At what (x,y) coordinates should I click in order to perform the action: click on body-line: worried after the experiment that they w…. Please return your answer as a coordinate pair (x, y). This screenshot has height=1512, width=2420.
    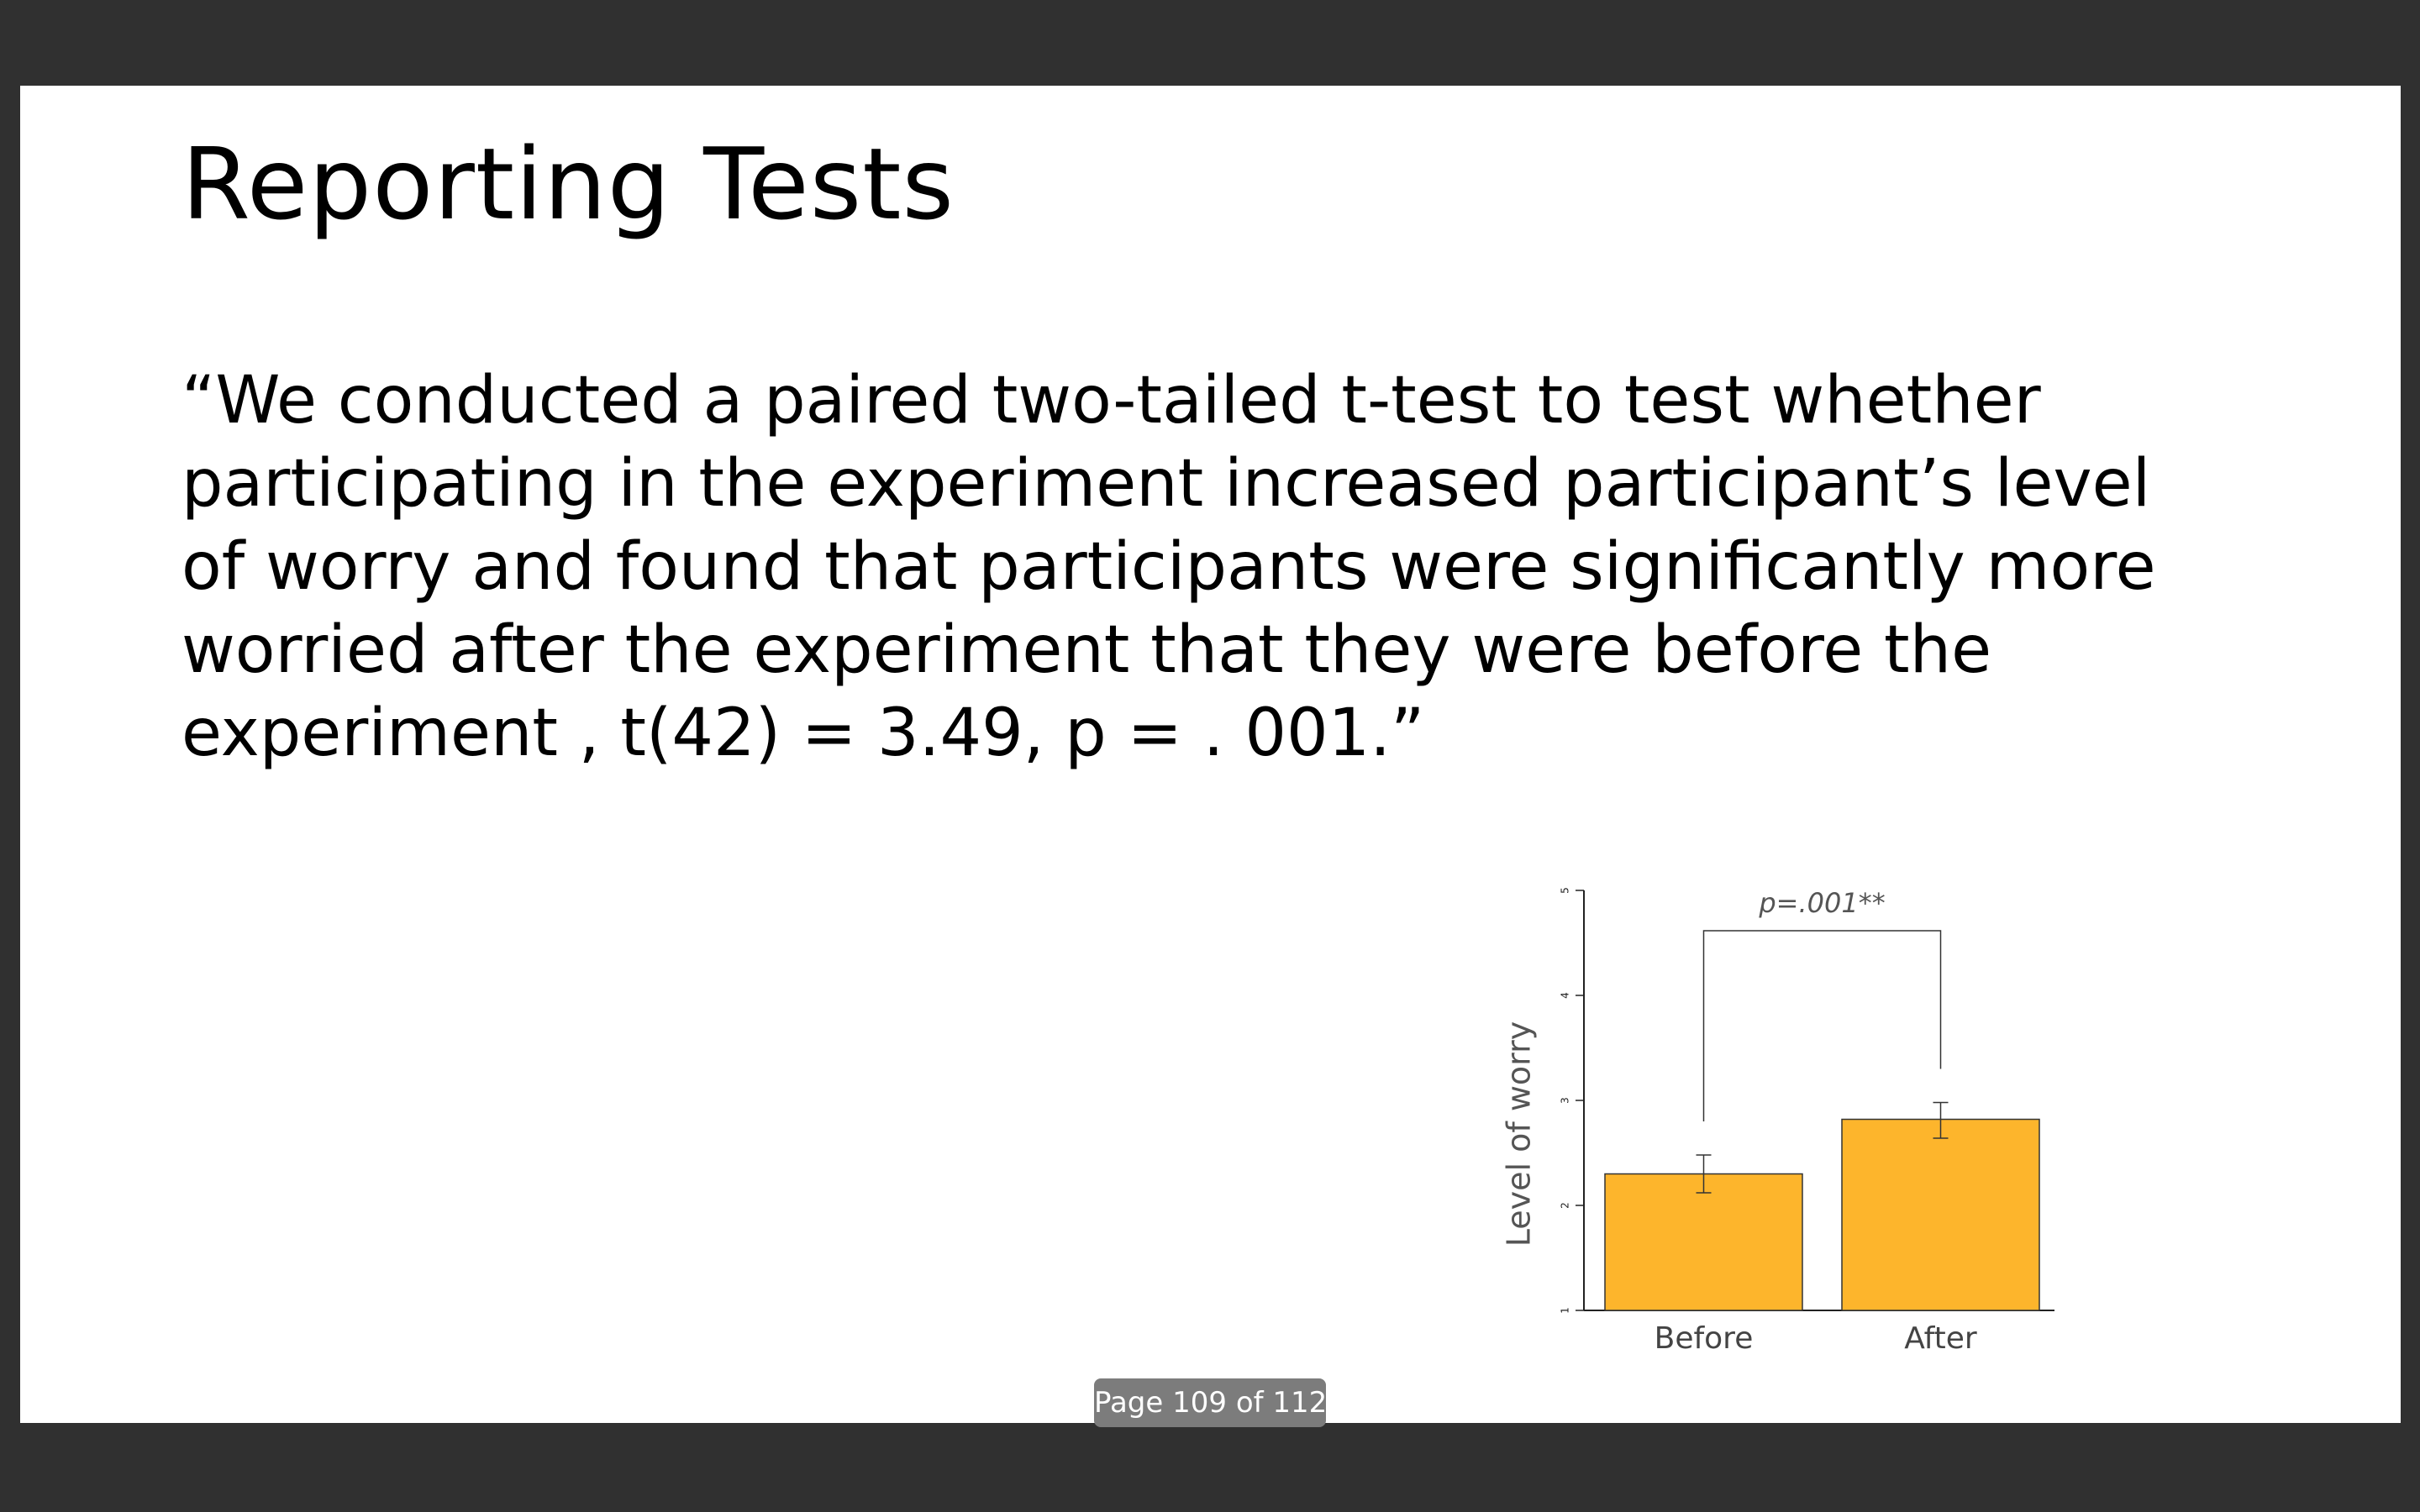
    Looking at the image, I should click on (1087, 650).